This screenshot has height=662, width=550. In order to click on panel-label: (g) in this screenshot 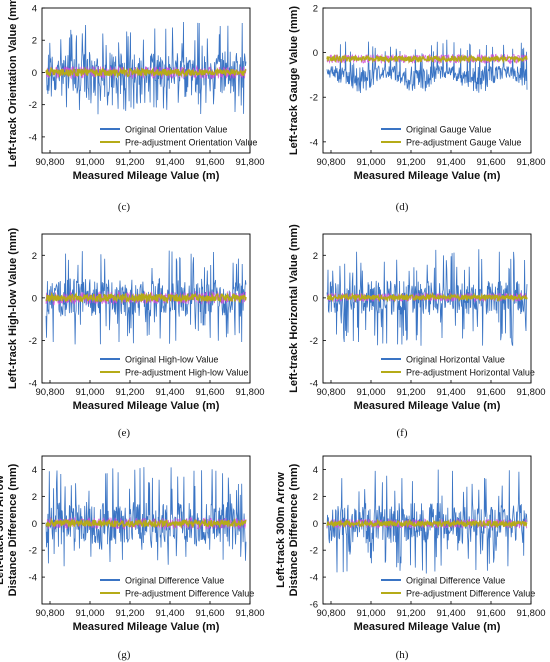, I will do `click(124, 655)`.